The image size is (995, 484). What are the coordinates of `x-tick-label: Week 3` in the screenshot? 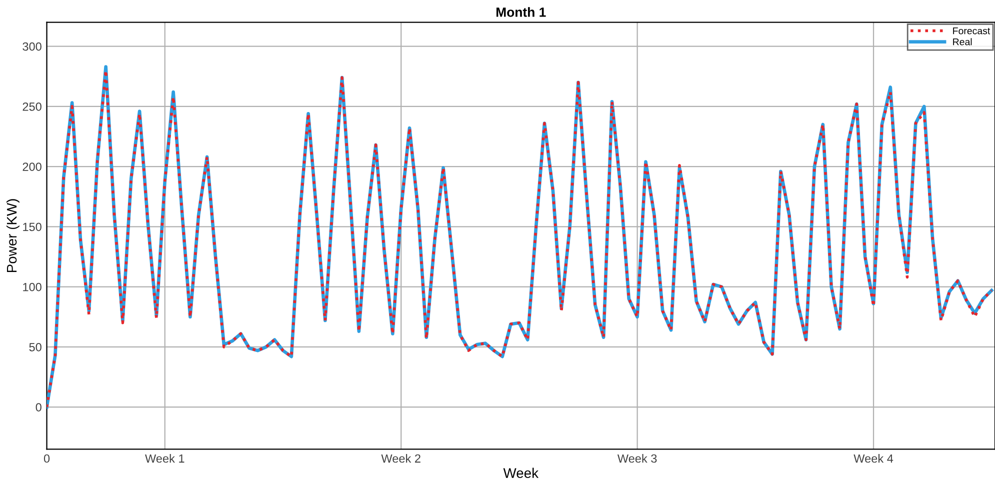 It's located at (637, 458).